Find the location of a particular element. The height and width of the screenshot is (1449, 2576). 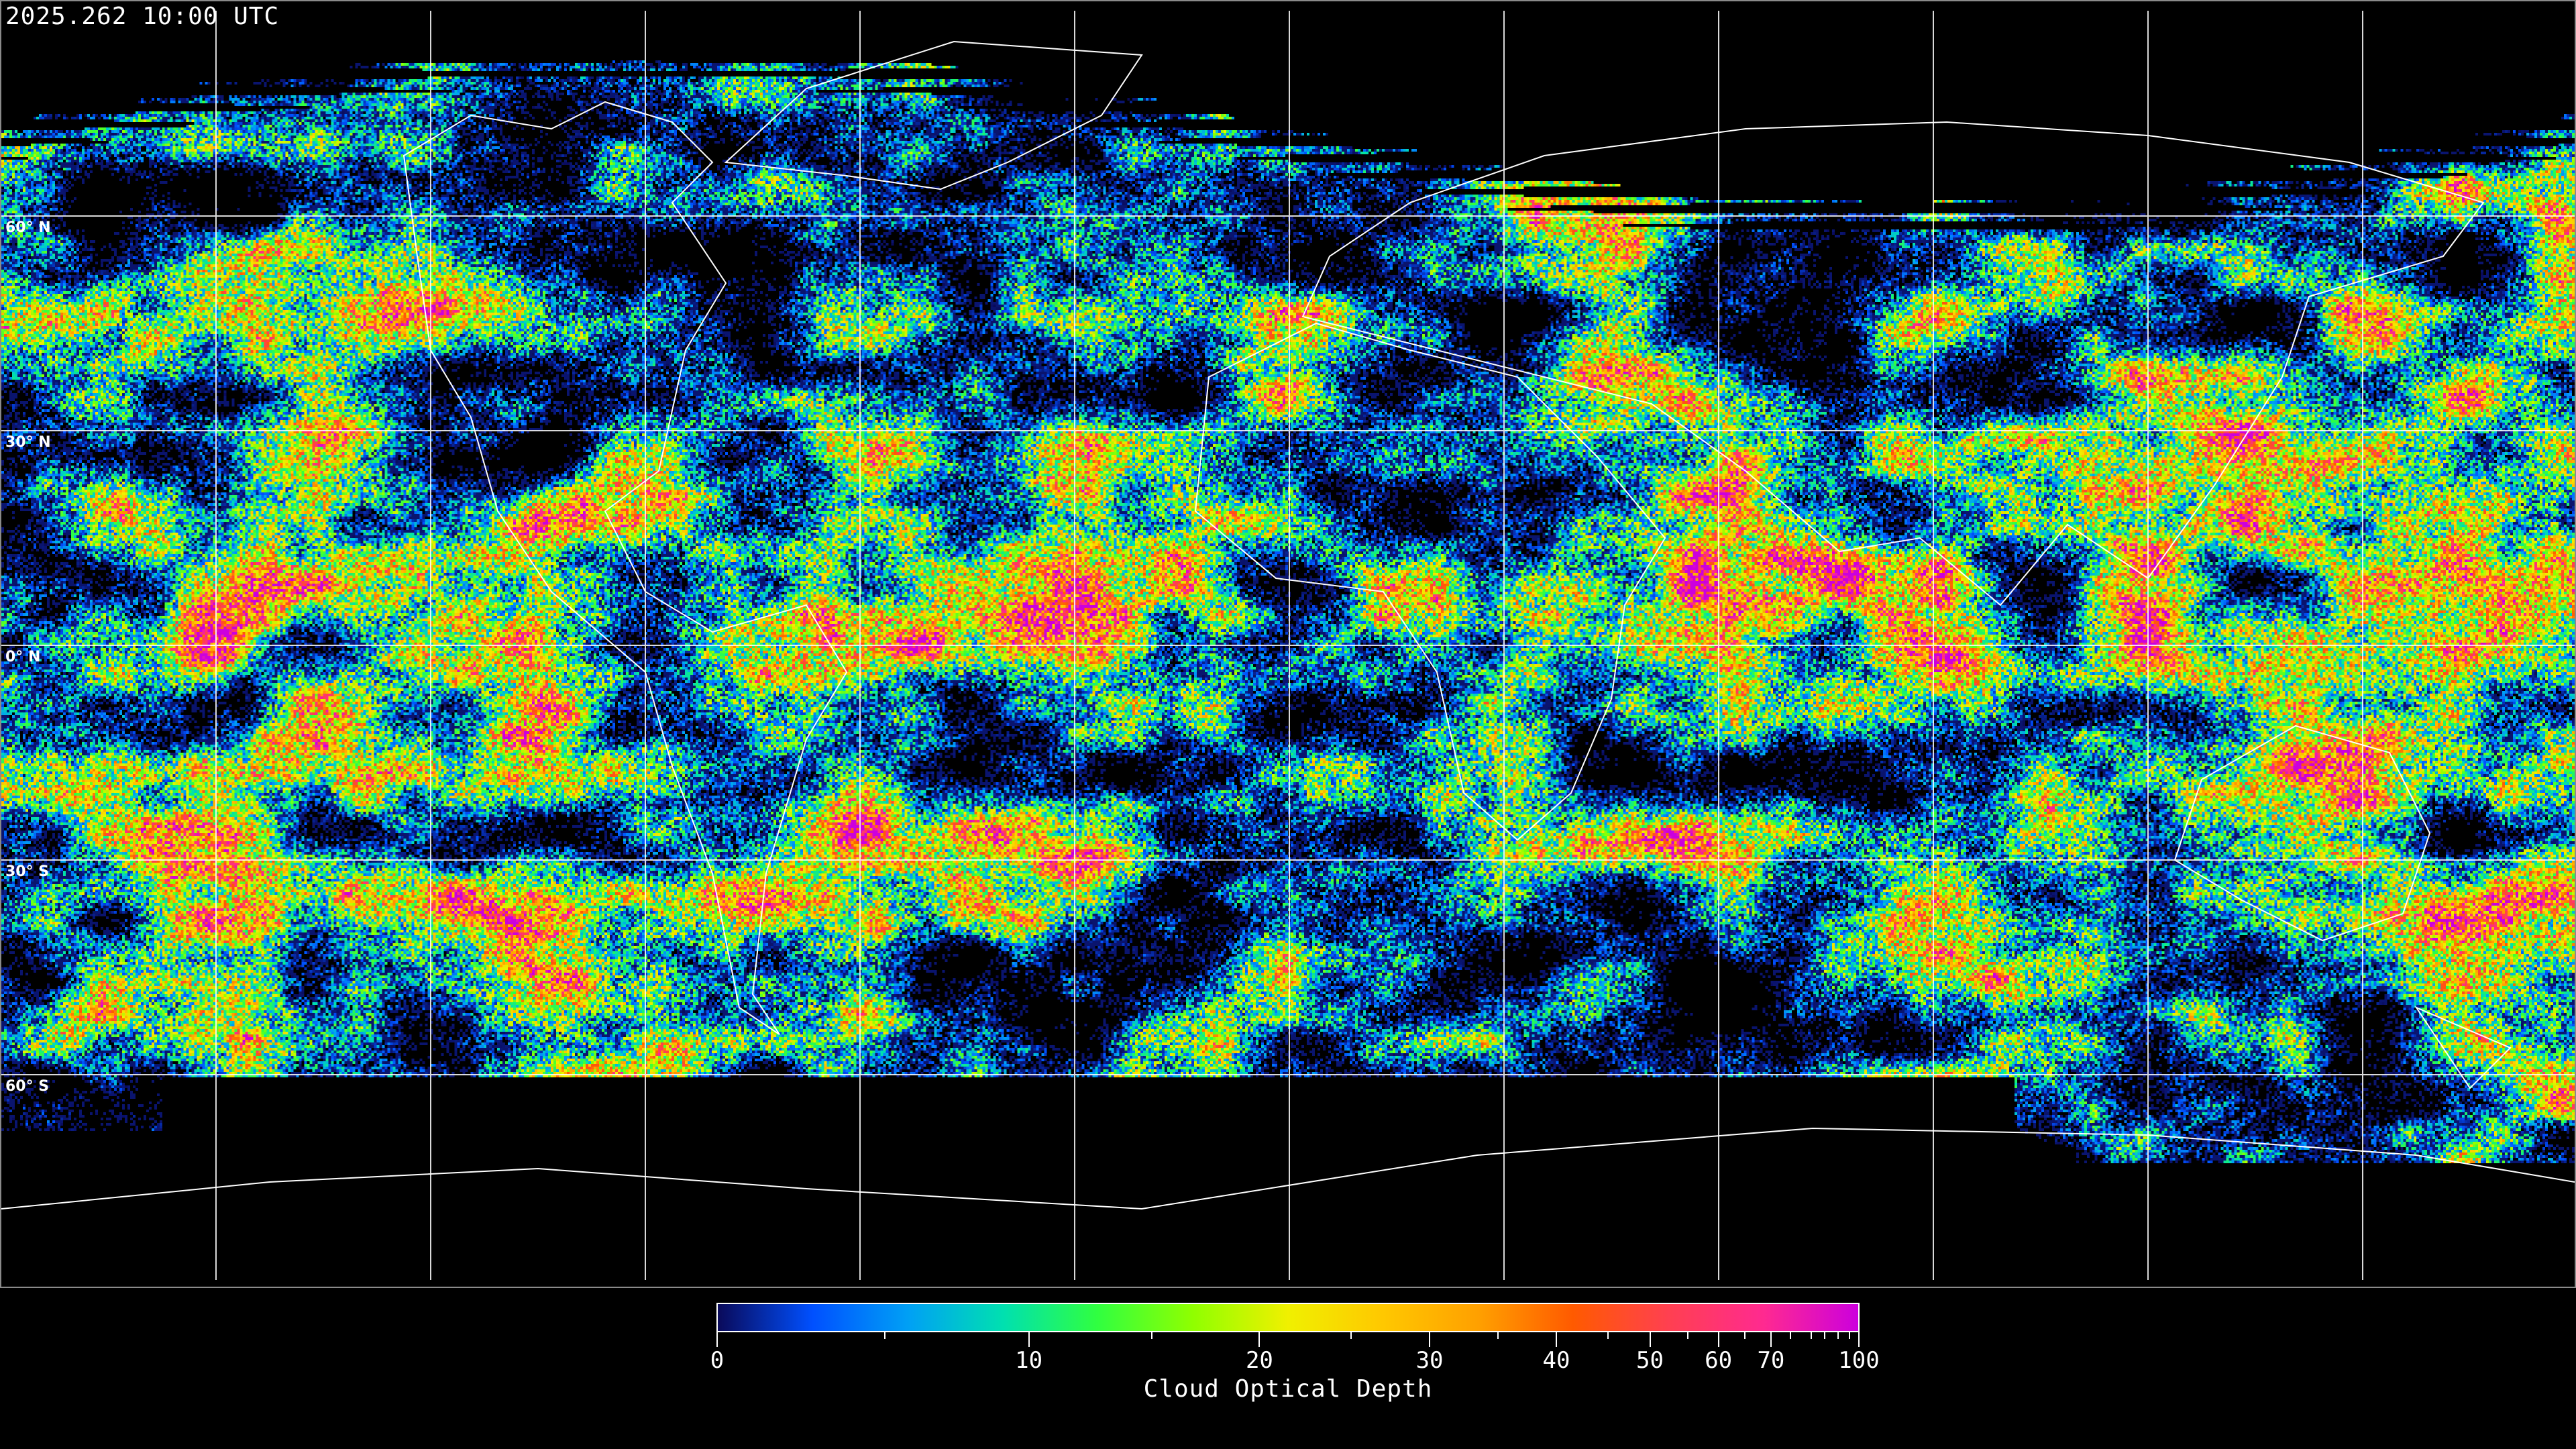

lat-label-30n: 30° N is located at coordinates (28, 442).